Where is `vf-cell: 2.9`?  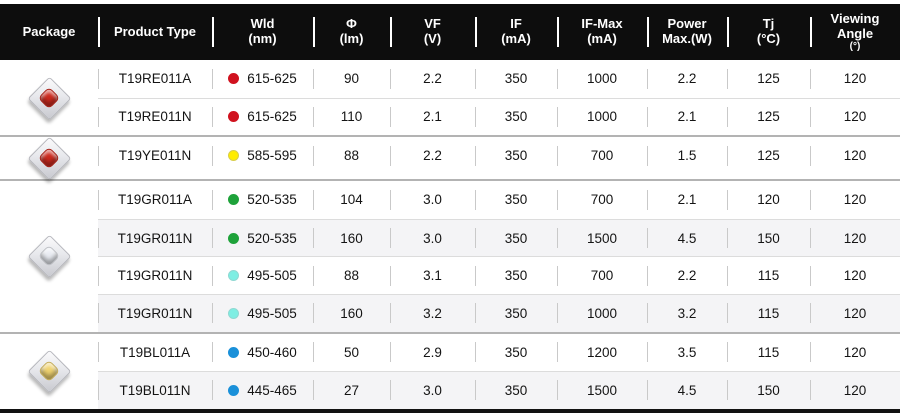 vf-cell: 2.9 is located at coordinates (432, 353).